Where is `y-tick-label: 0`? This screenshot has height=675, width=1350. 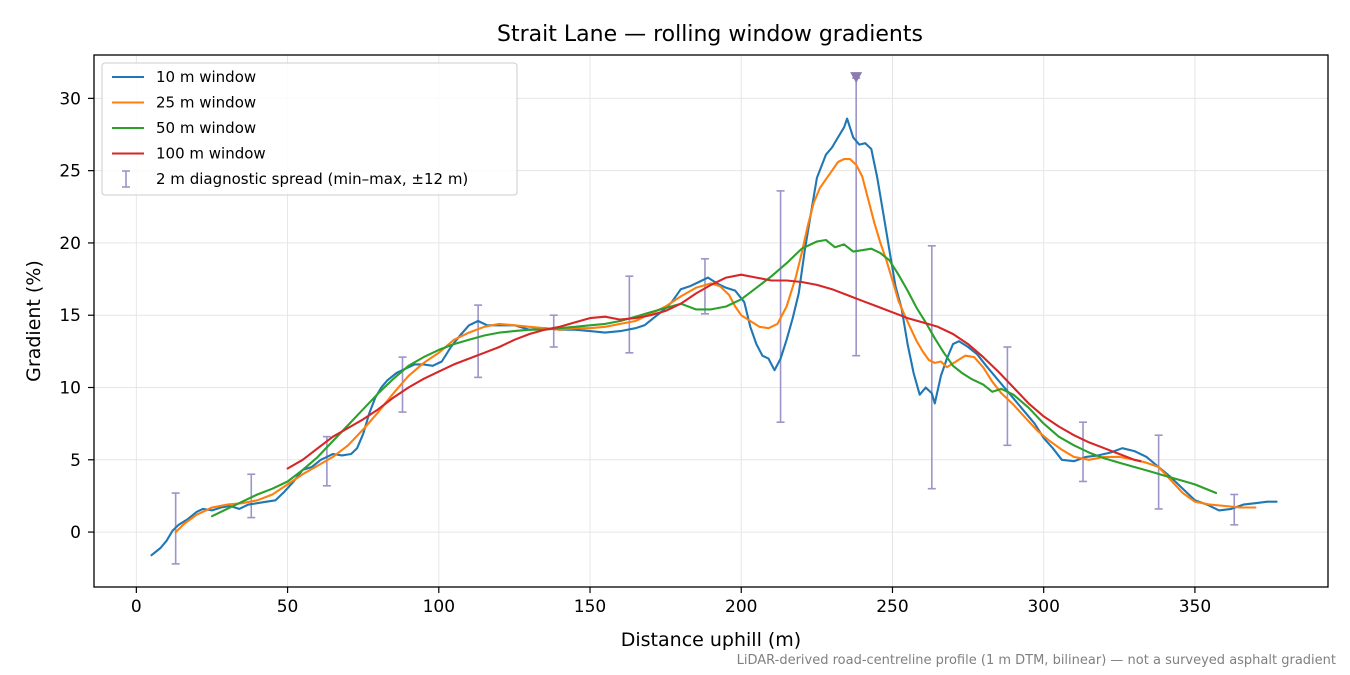 y-tick-label: 0 is located at coordinates (75, 533).